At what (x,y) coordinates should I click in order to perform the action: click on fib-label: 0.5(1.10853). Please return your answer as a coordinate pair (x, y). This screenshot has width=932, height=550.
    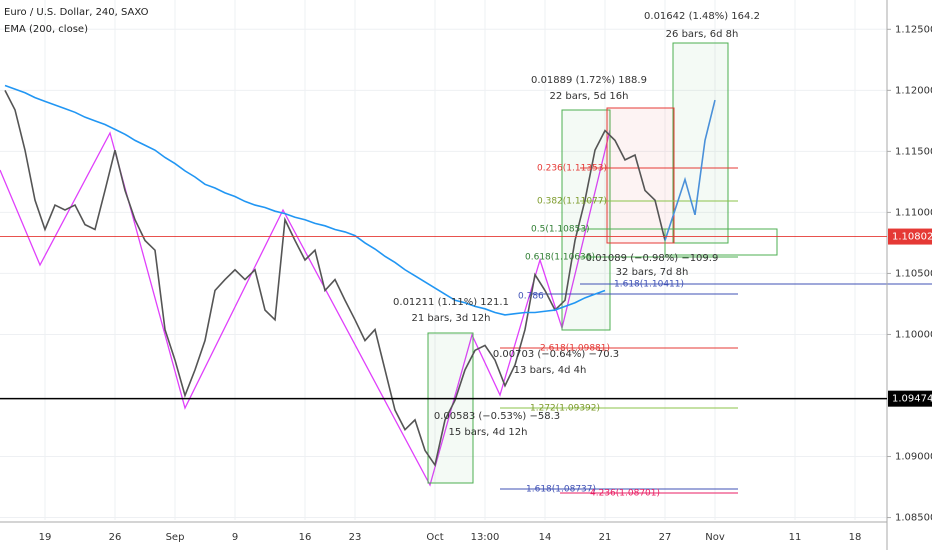
    Looking at the image, I should click on (560, 230).